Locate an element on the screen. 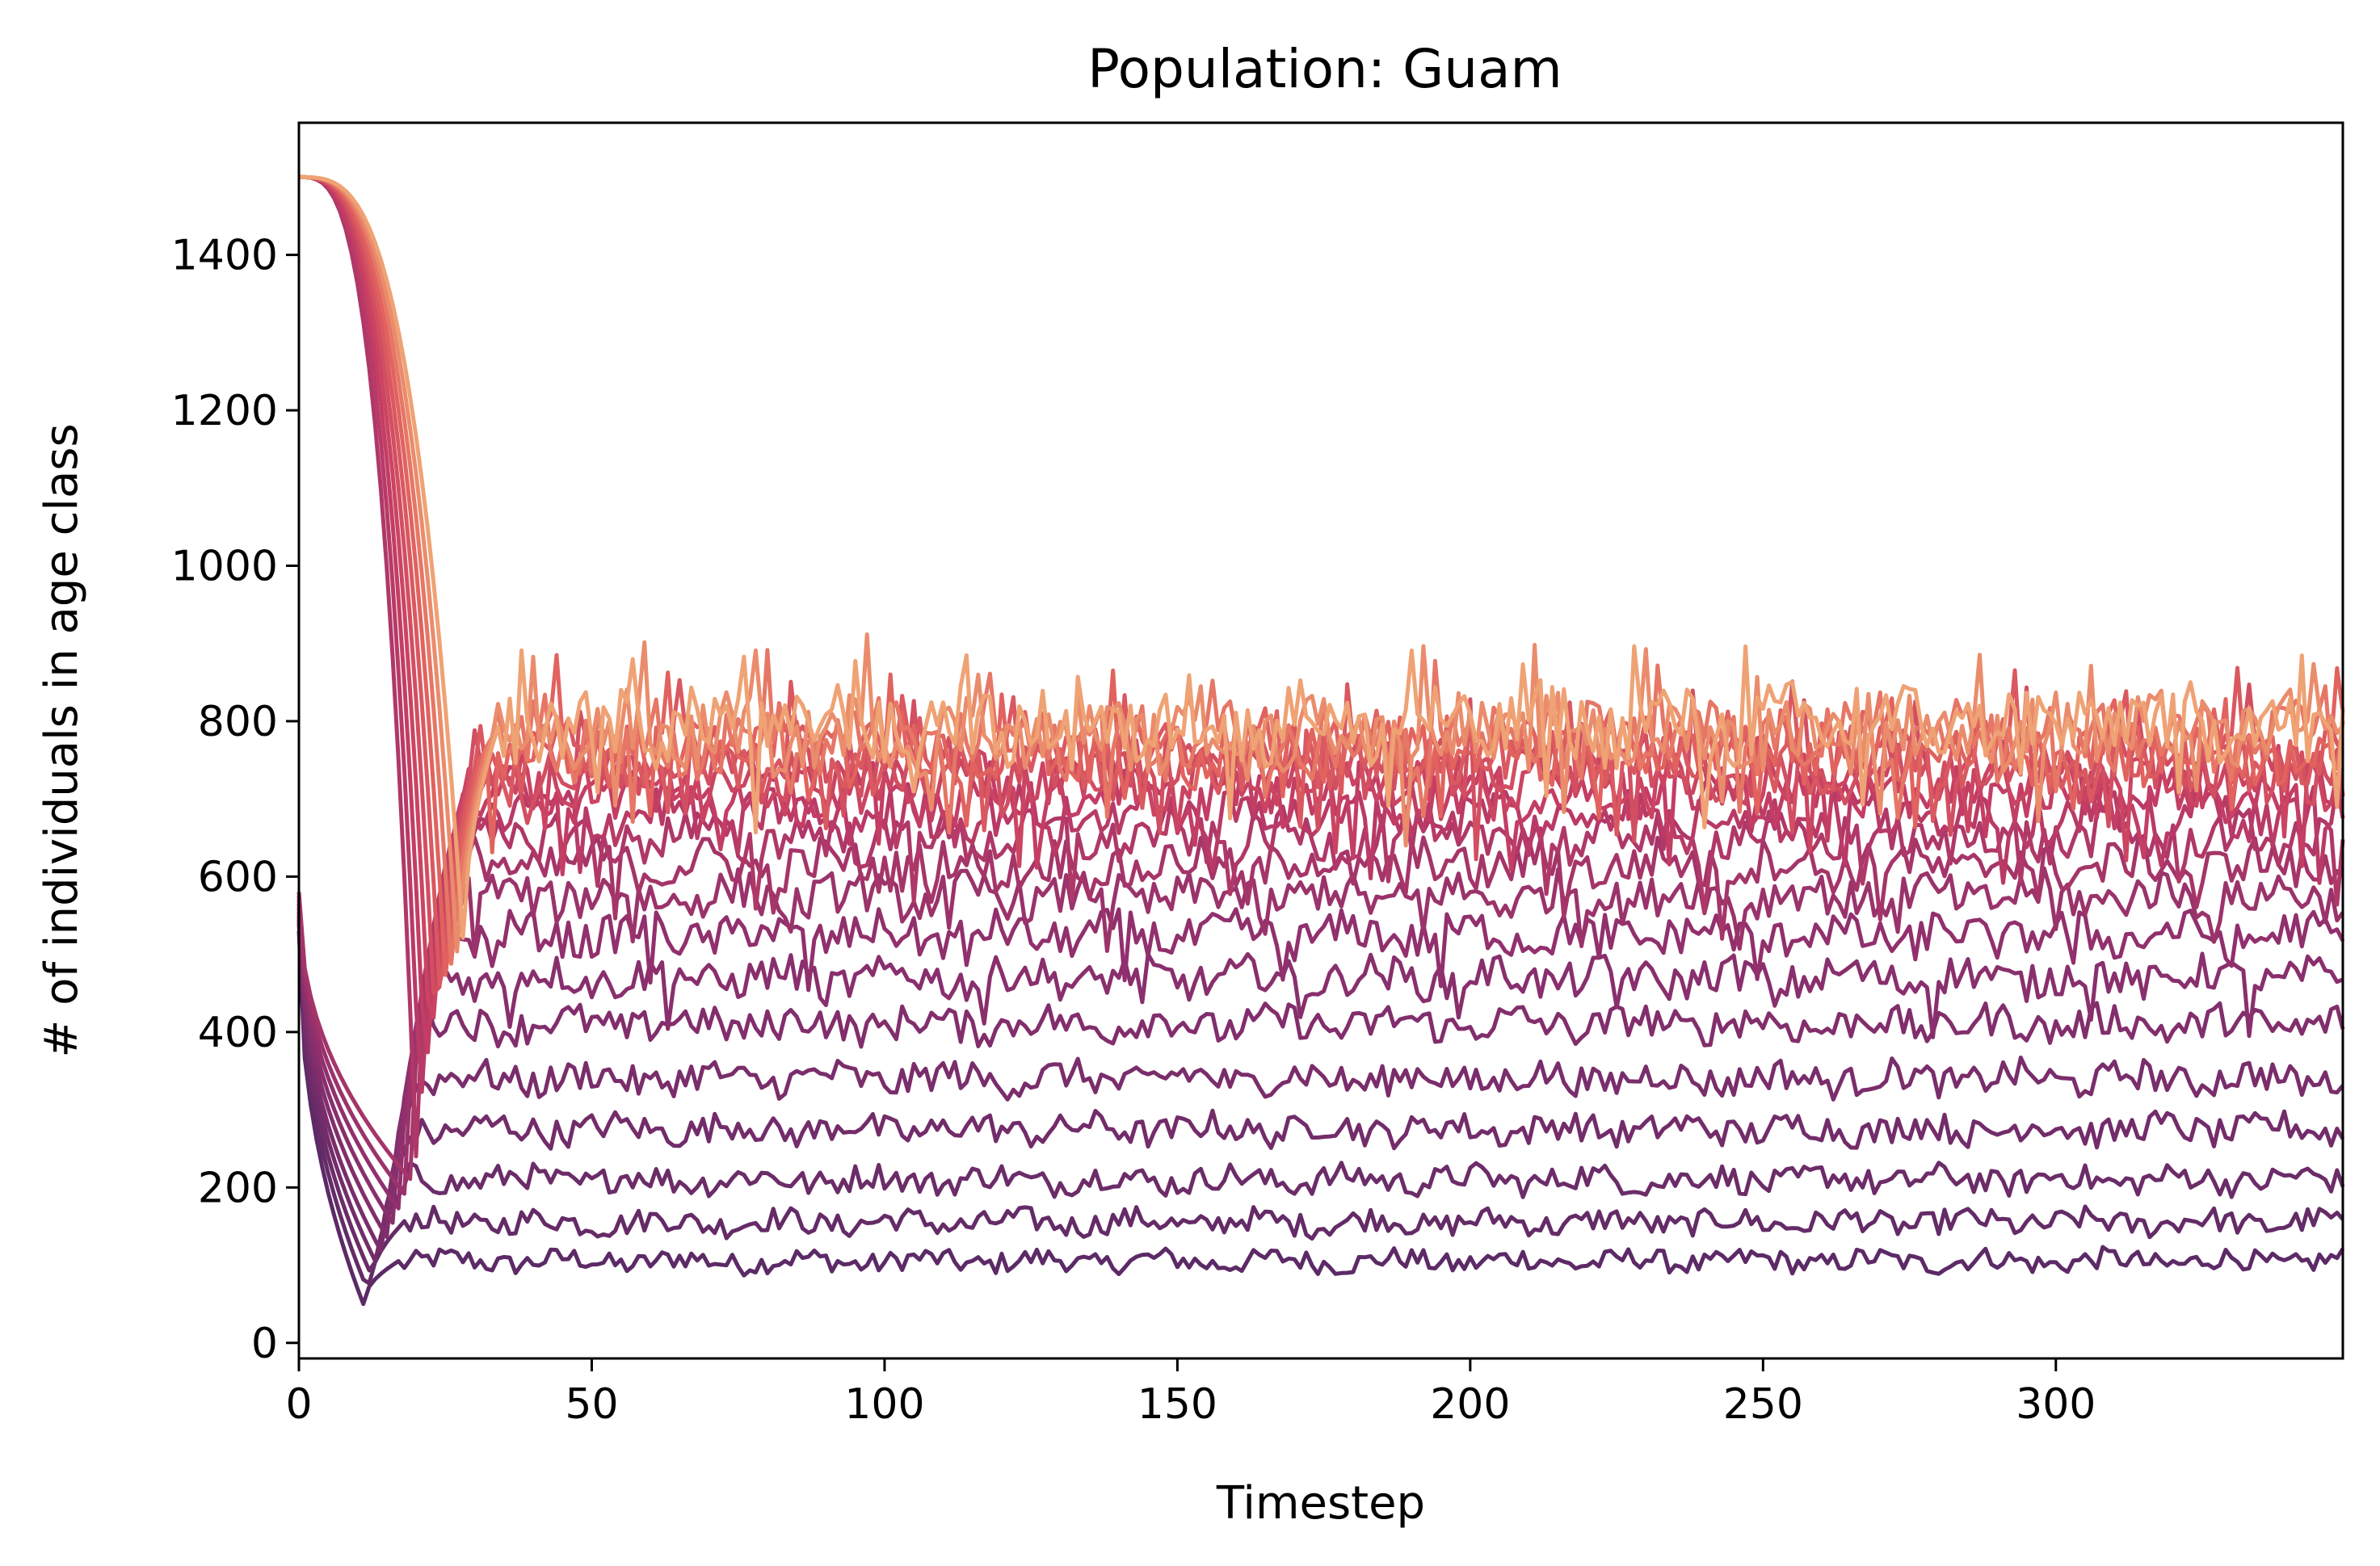 This screenshot has height=1566, width=2380. y-tick-label: 400 is located at coordinates (238, 1033).